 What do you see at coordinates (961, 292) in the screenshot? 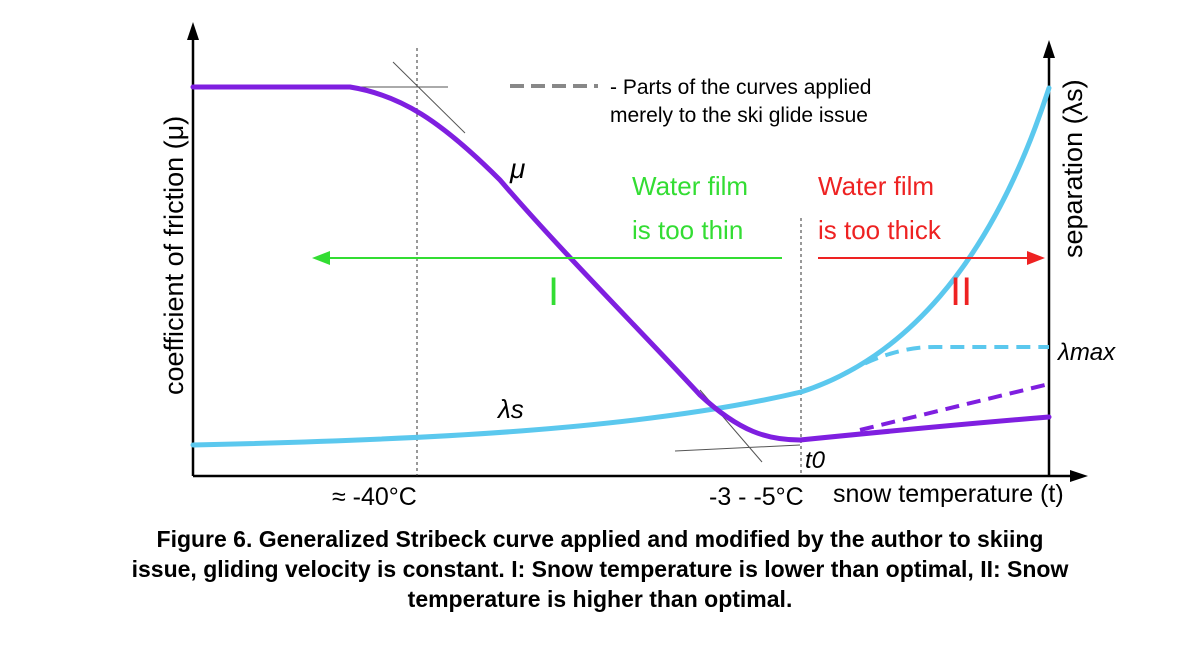
I see `region-II-label: II` at bounding box center [961, 292].